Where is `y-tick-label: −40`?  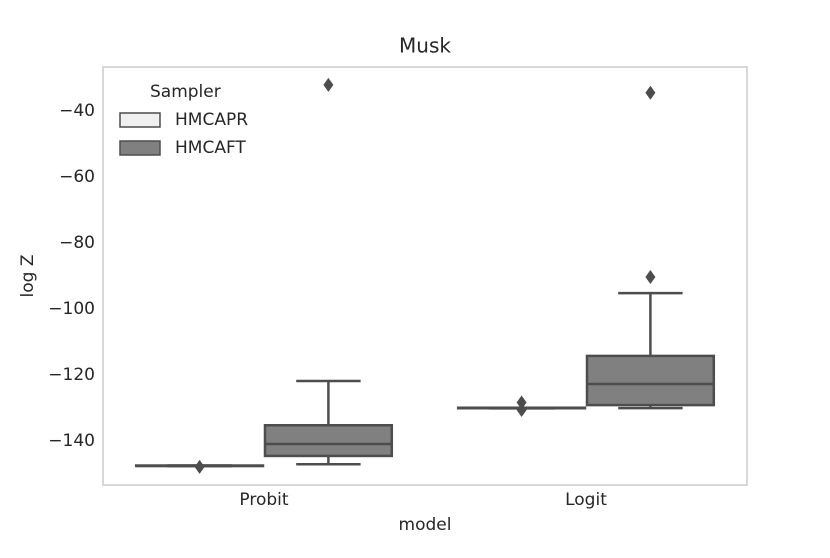 y-tick-label: −40 is located at coordinates (77, 111).